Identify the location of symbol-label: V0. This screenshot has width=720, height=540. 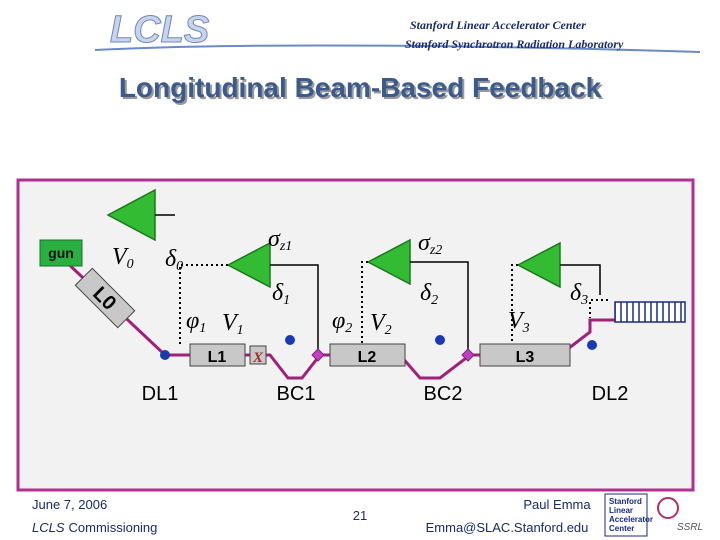
(123, 258).